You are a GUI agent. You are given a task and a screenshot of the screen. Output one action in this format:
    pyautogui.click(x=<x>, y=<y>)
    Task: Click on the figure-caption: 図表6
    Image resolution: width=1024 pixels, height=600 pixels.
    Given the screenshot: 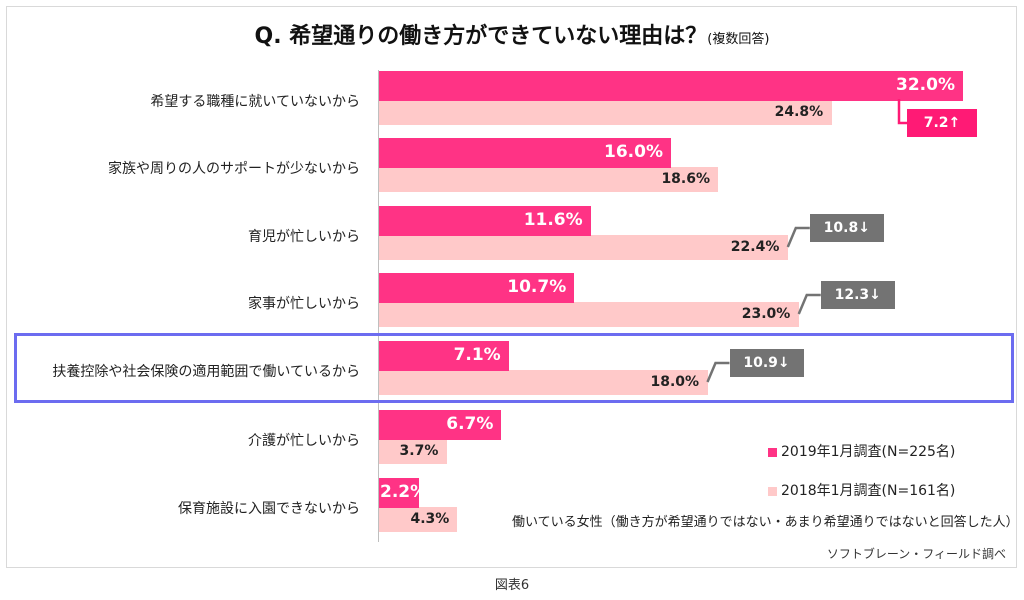 What is the action you would take?
    pyautogui.click(x=512, y=585)
    